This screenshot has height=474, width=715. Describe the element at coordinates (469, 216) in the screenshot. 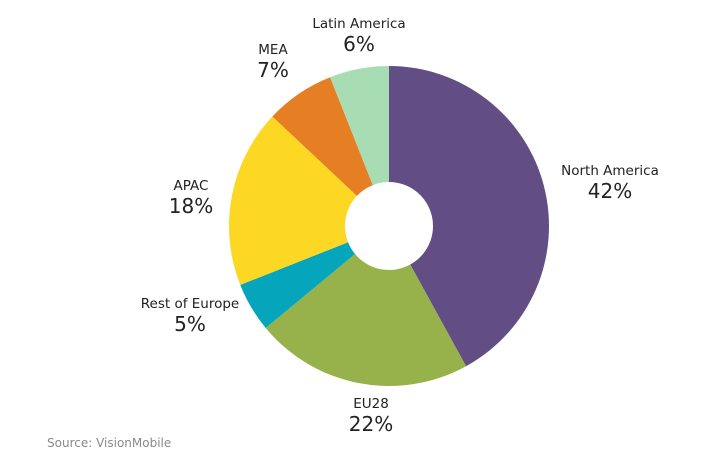

I see `slice-north-america` at that location.